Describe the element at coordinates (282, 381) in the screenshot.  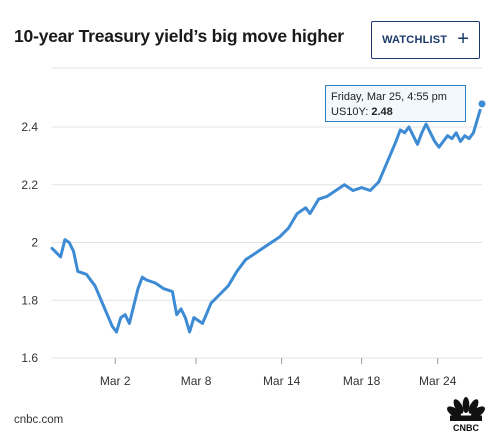
I see `x-tick-label: Mar 14` at that location.